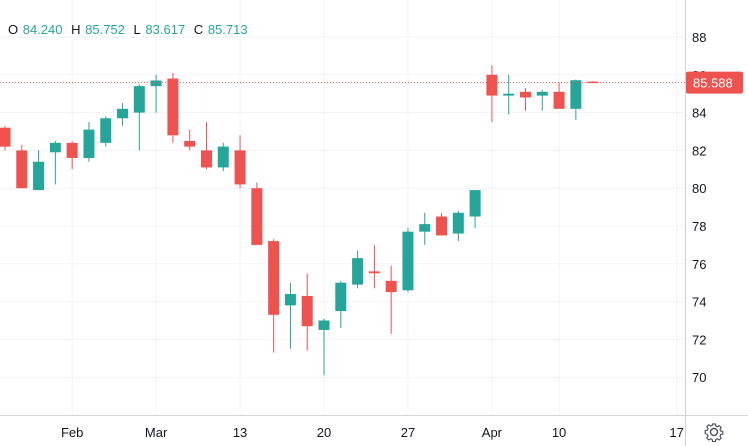 The width and height of the screenshot is (748, 446). Describe the element at coordinates (76, 29) in the screenshot. I see `high-label: H` at that location.